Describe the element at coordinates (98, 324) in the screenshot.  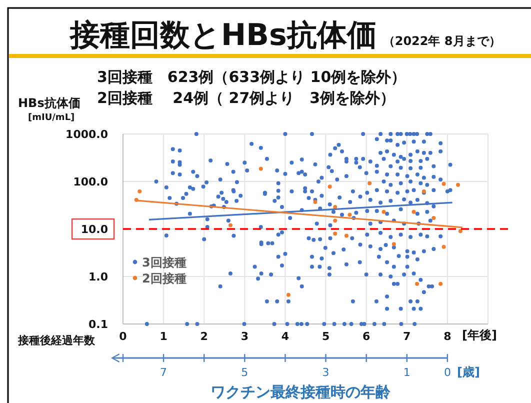
I see `y-tick-label: 0.1` at that location.